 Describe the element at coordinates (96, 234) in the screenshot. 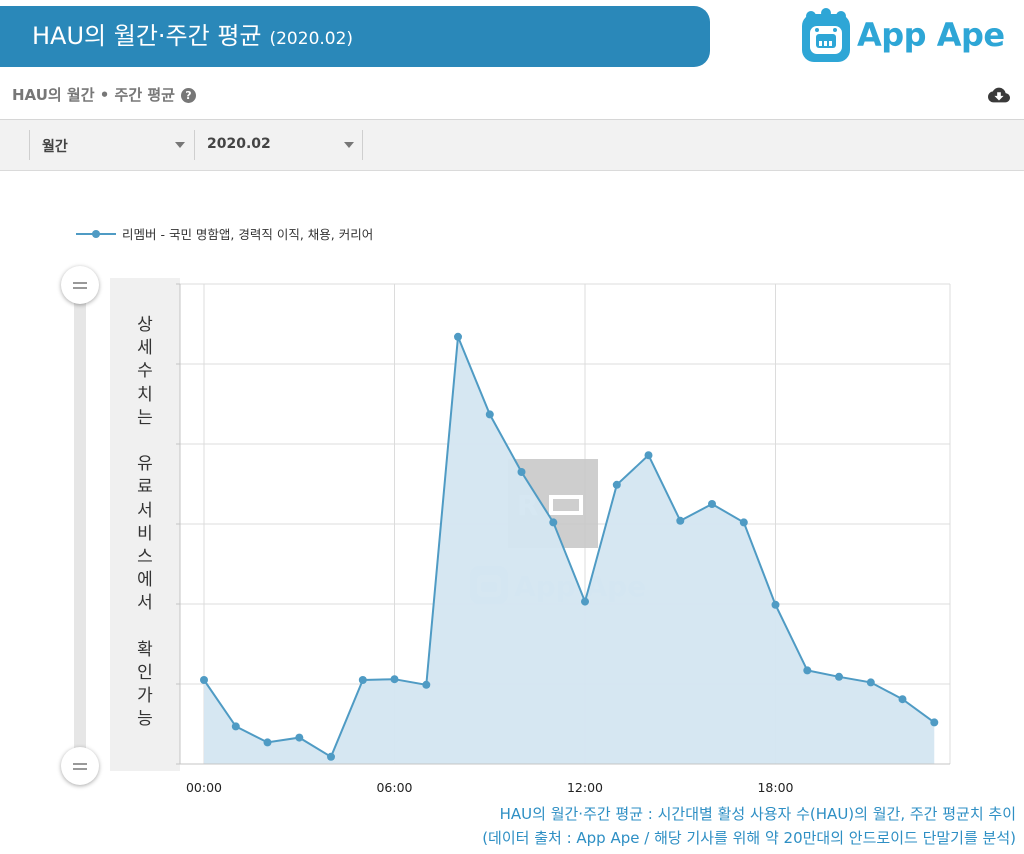

I see `legend-marker` at that location.